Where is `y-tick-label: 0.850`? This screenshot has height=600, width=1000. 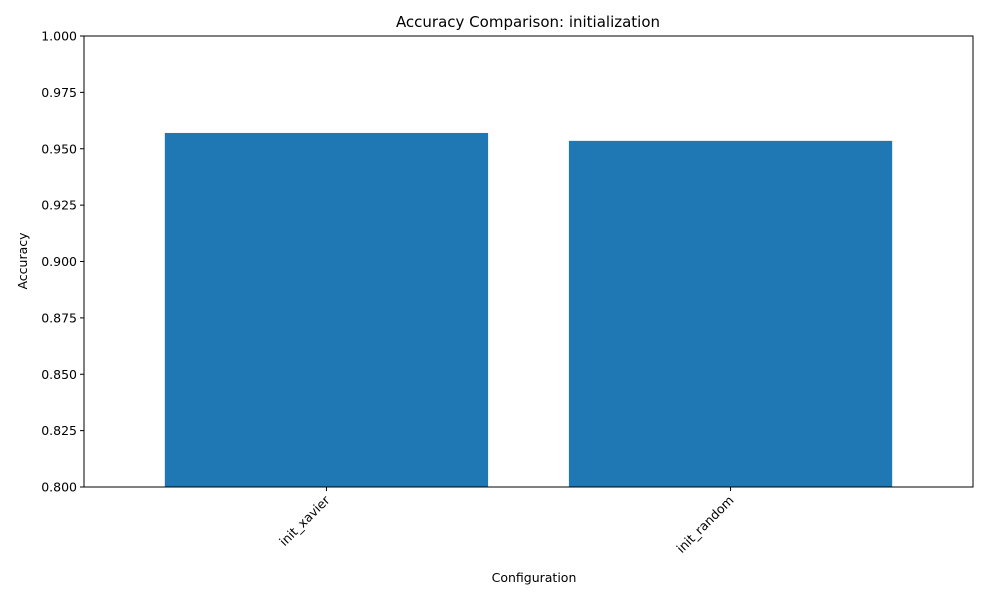 y-tick-label: 0.850 is located at coordinates (59, 374).